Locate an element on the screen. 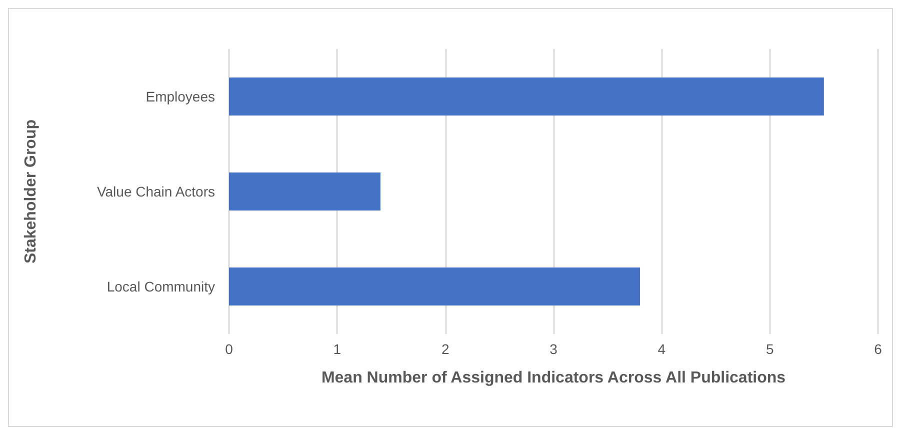  x-tick-label: 1 is located at coordinates (337, 349).